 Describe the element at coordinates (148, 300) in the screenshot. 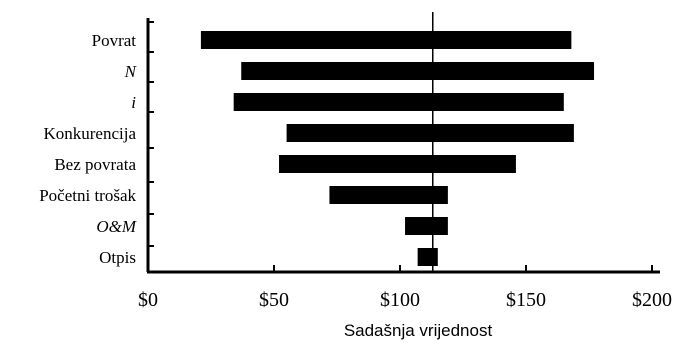

I see `x-tick-label-0: $0` at that location.